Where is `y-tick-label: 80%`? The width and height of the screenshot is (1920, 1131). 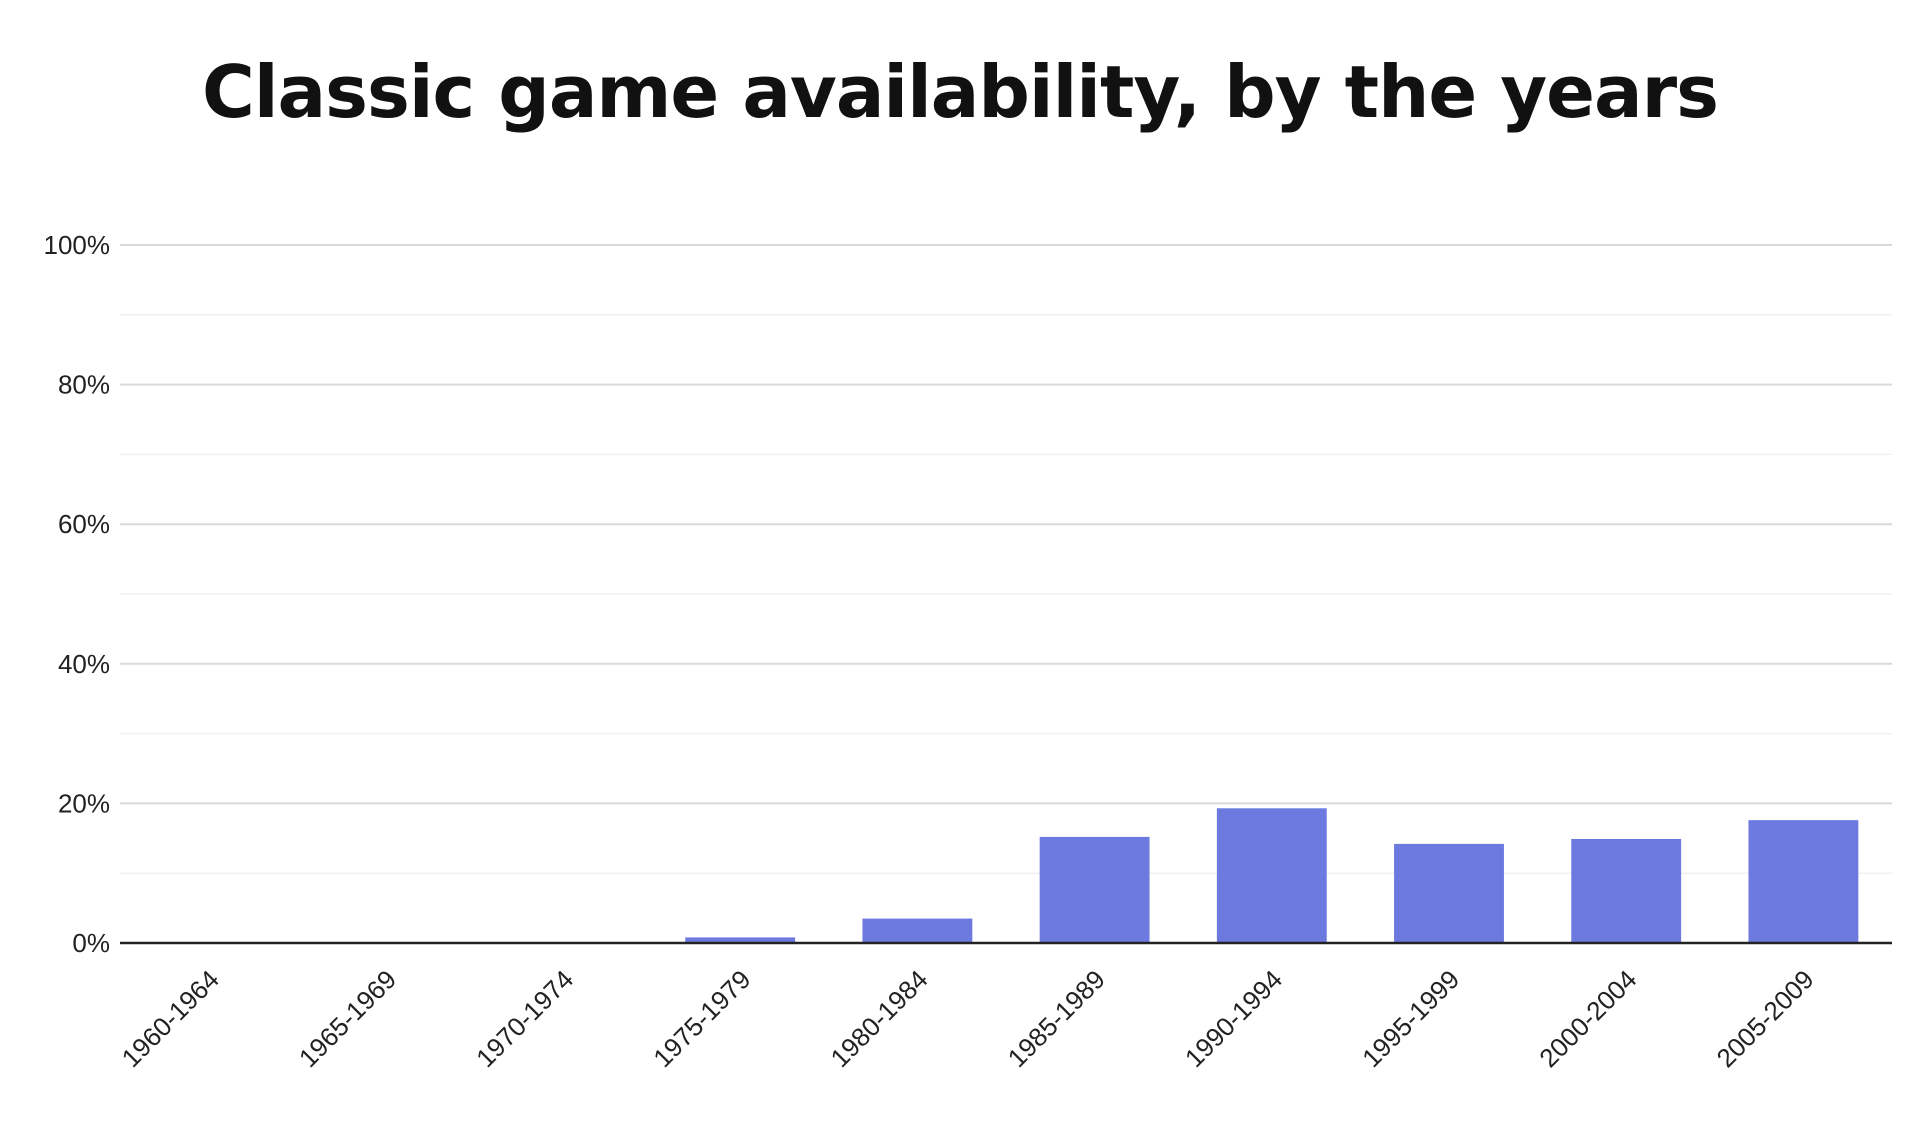 y-tick-label: 80% is located at coordinates (84, 385).